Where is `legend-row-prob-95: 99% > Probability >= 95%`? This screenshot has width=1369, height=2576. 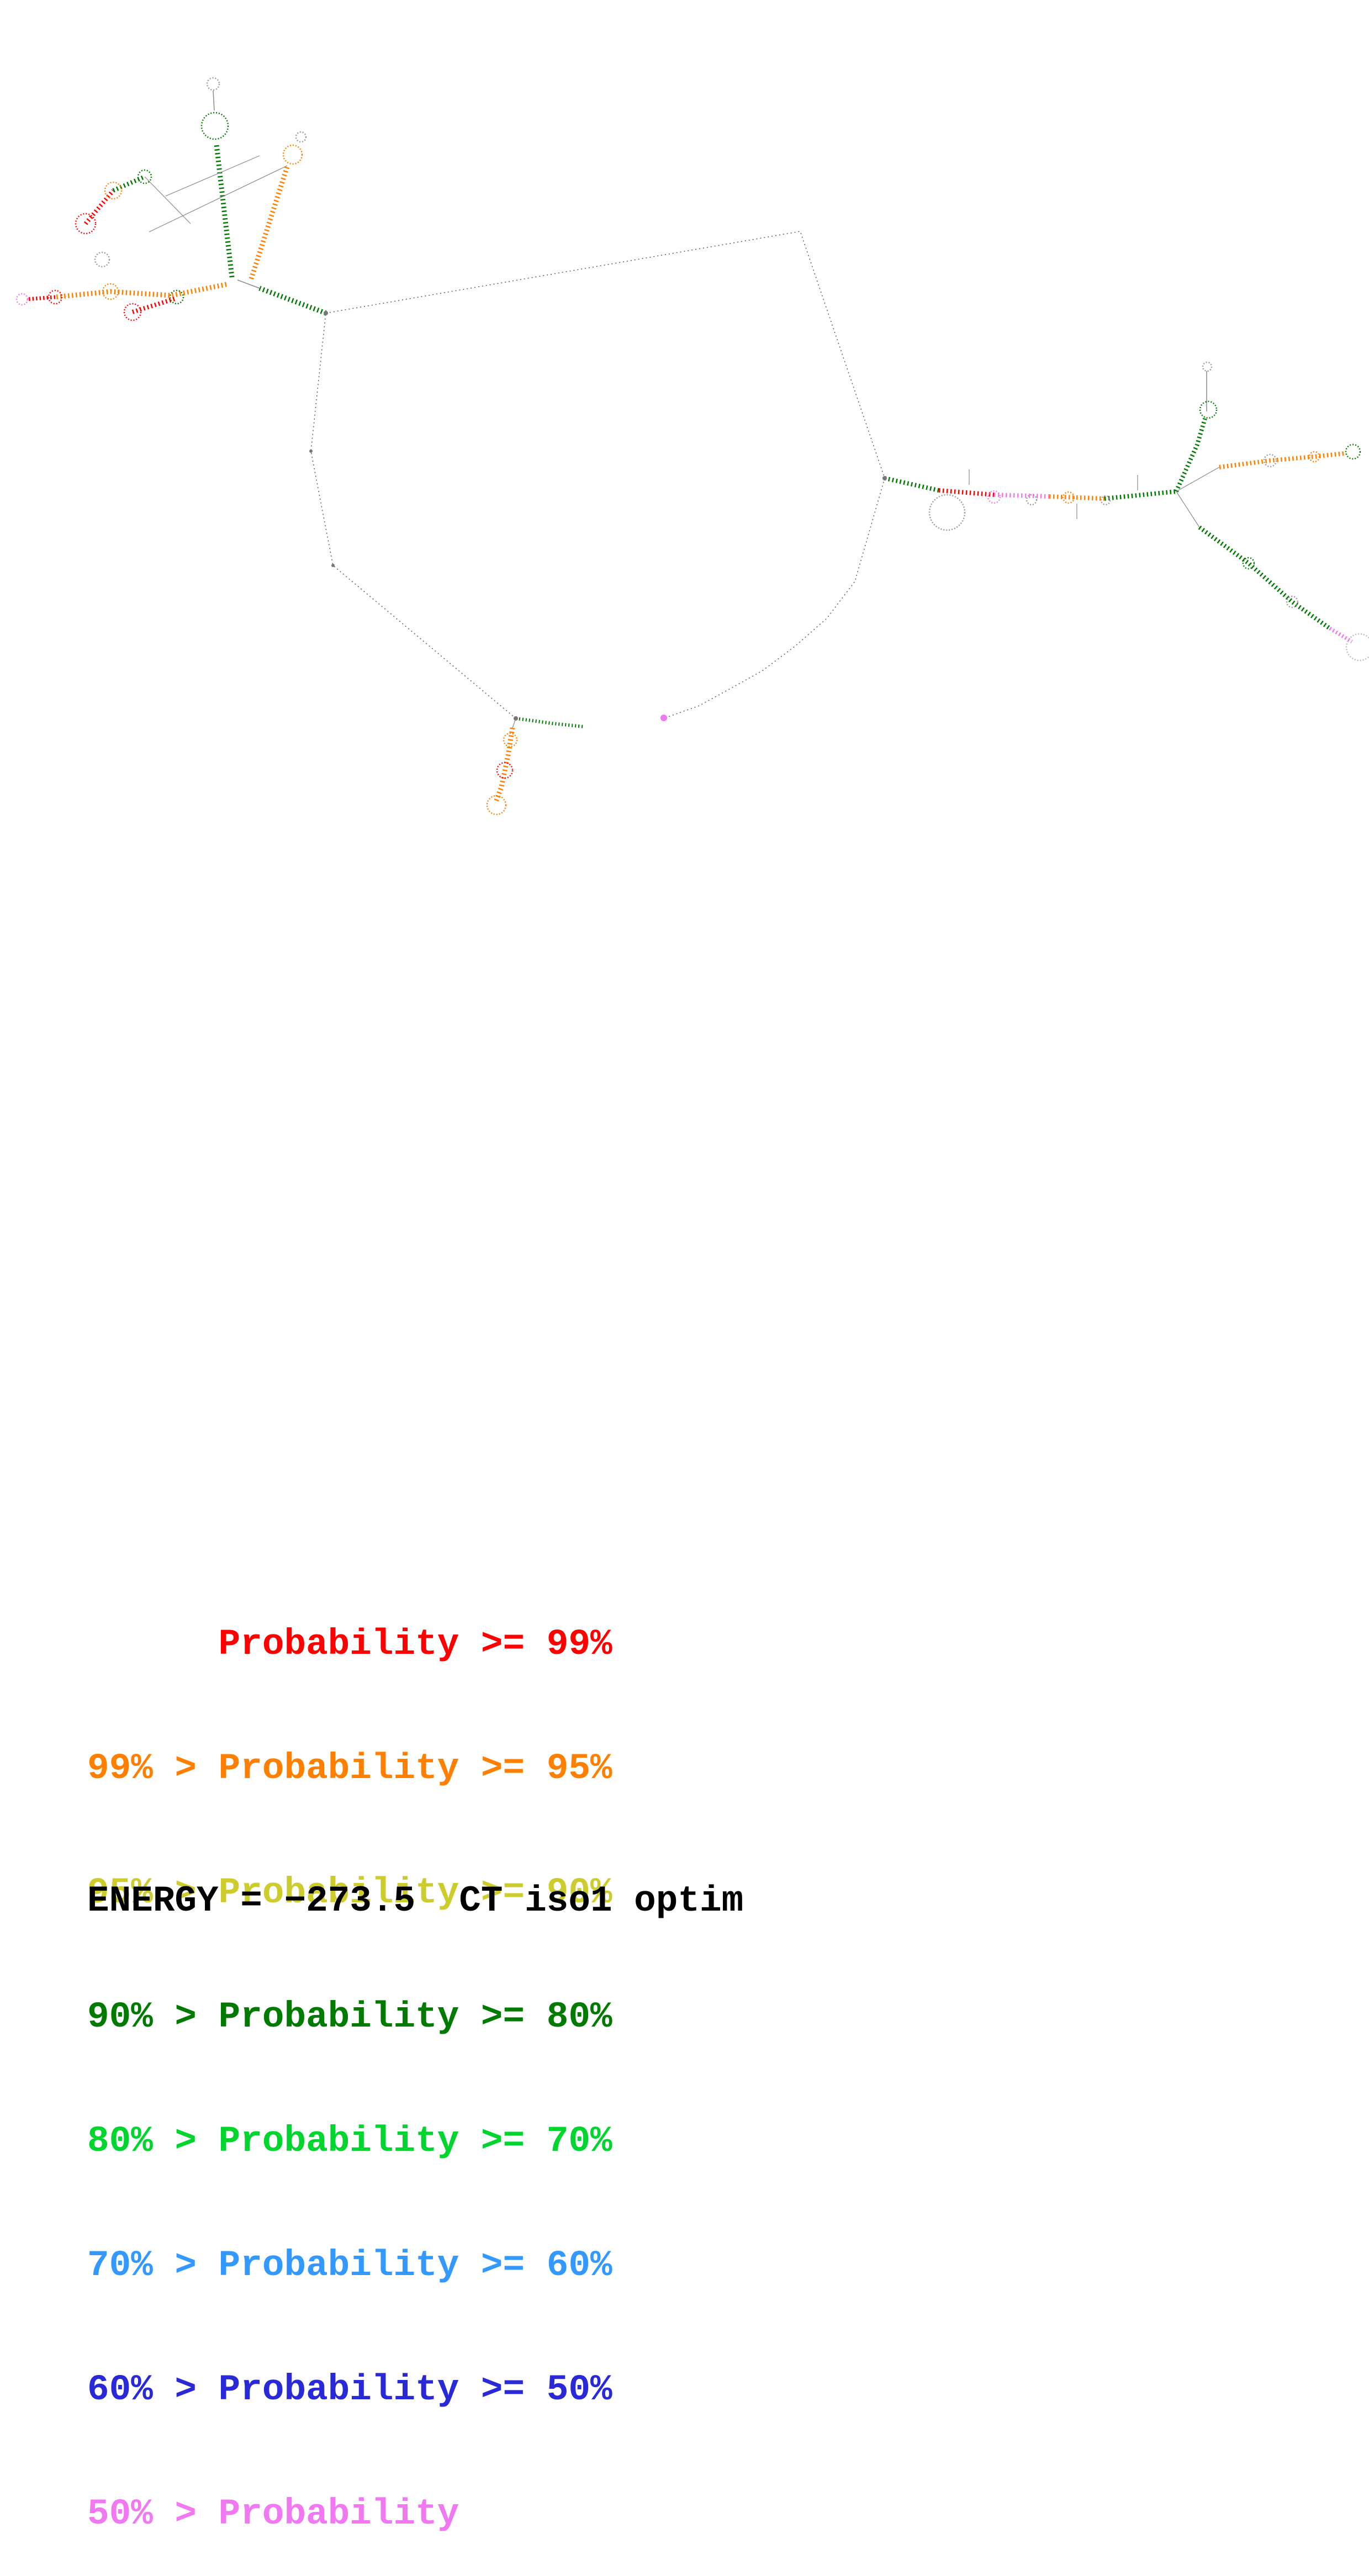
legend-row-prob-95: 99% > Probability >= 95% is located at coordinates (349, 1768).